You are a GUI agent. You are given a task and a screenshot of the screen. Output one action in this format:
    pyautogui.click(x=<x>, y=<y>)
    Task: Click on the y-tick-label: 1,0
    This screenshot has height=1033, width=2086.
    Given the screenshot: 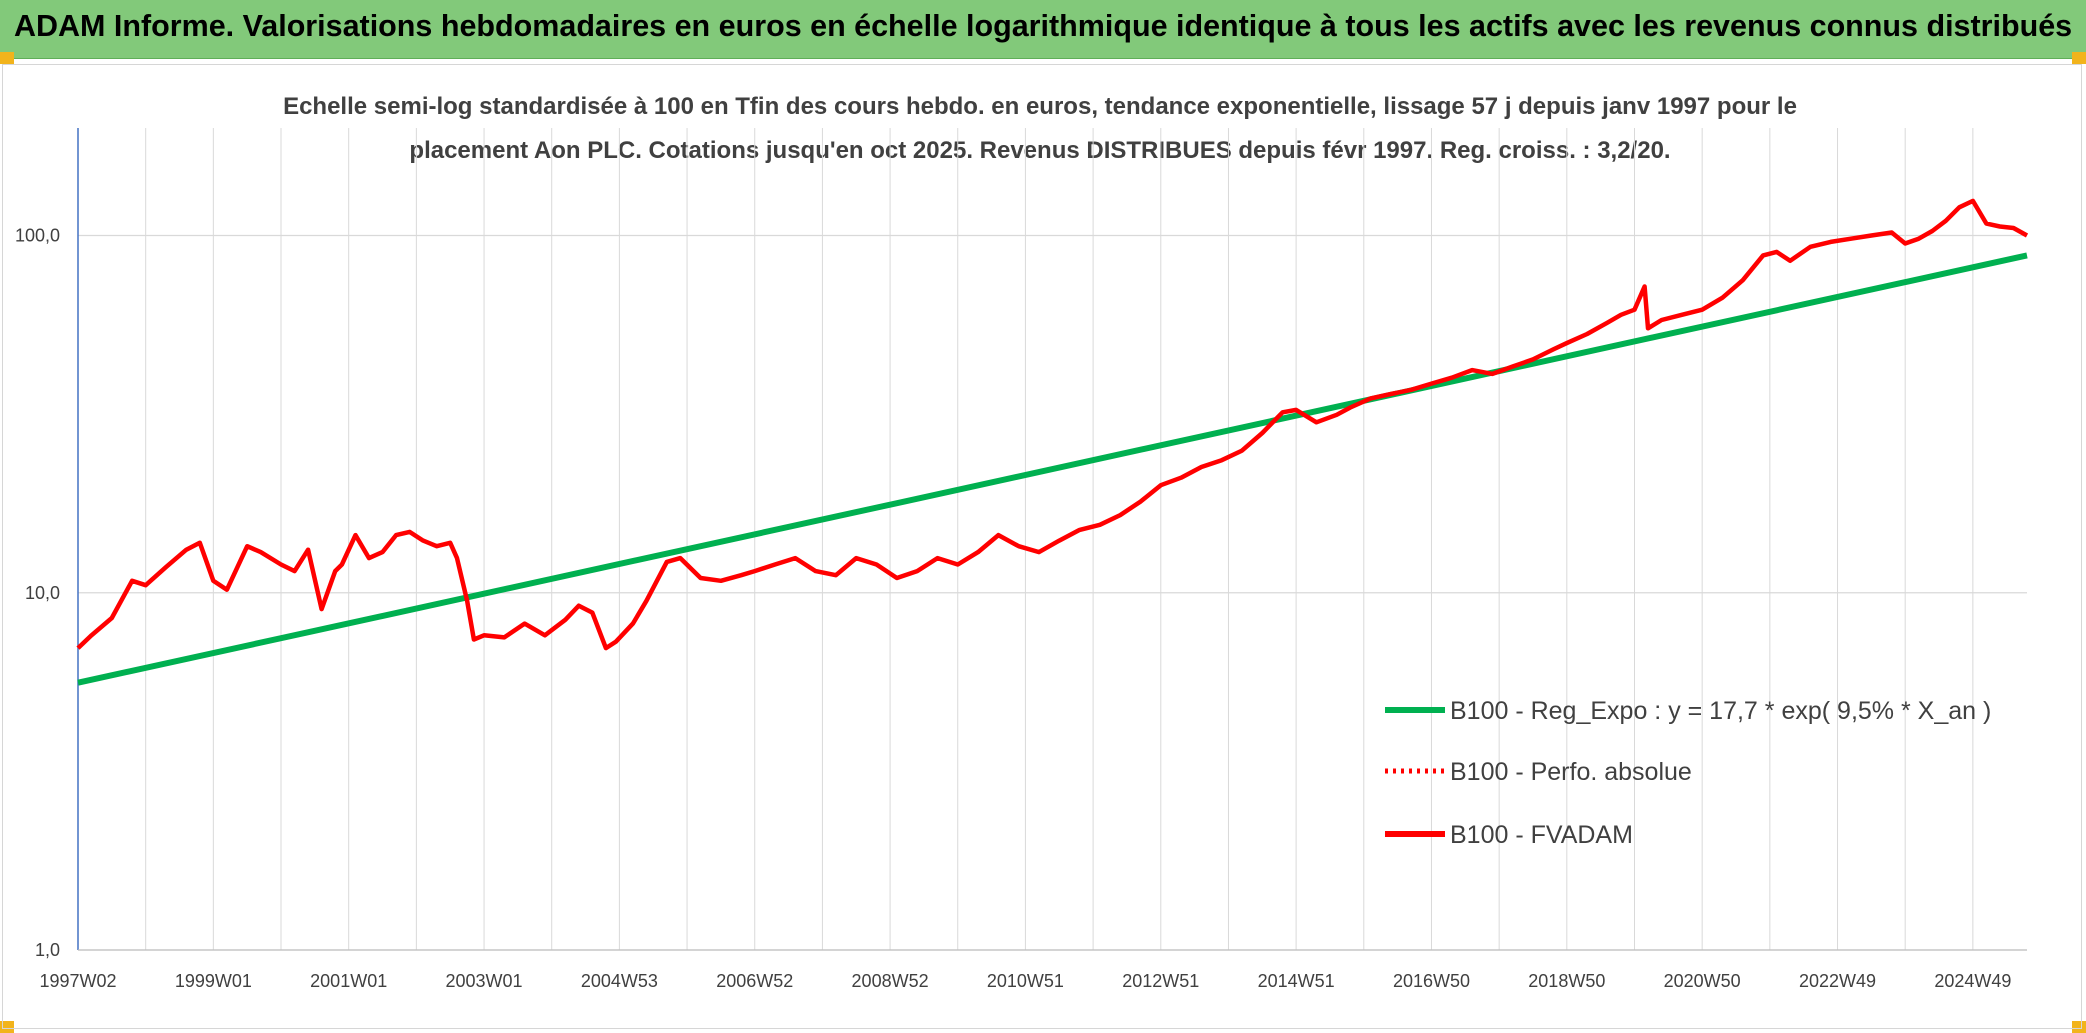 What is the action you would take?
    pyautogui.click(x=47, y=950)
    